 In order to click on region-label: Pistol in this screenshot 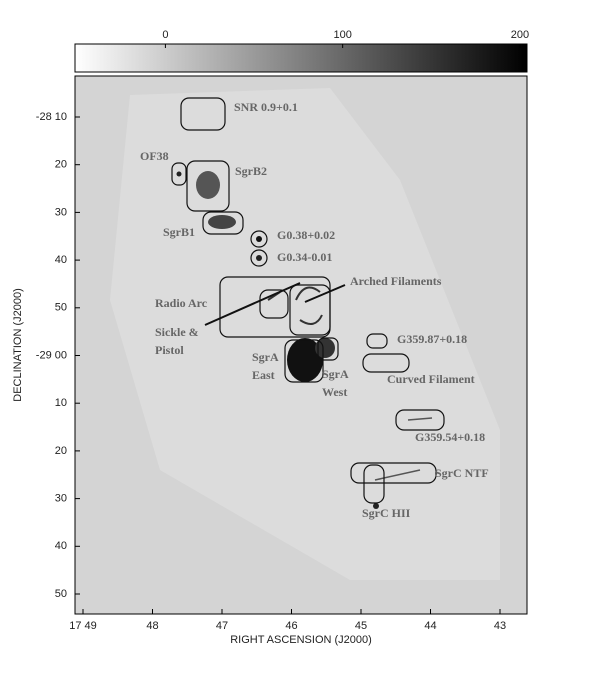, I will do `click(169, 350)`.